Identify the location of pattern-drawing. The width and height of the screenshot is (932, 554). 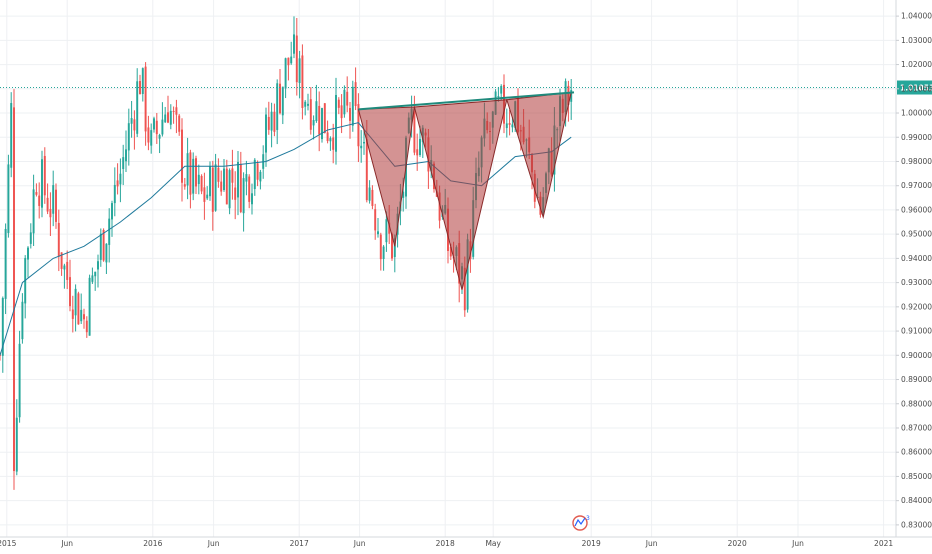
(466, 191).